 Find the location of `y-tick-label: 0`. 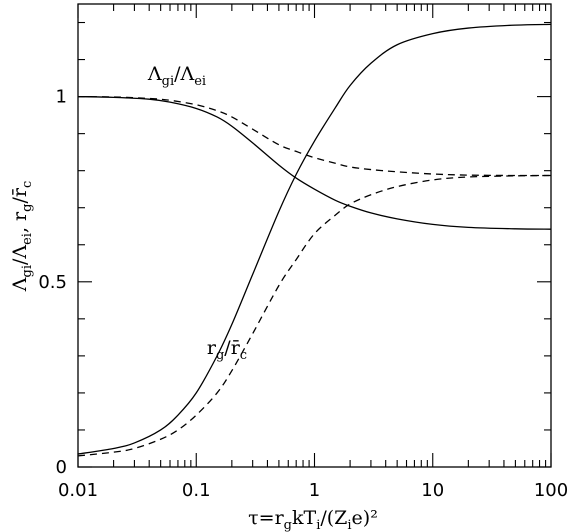

y-tick-label: 0 is located at coordinates (61, 467).